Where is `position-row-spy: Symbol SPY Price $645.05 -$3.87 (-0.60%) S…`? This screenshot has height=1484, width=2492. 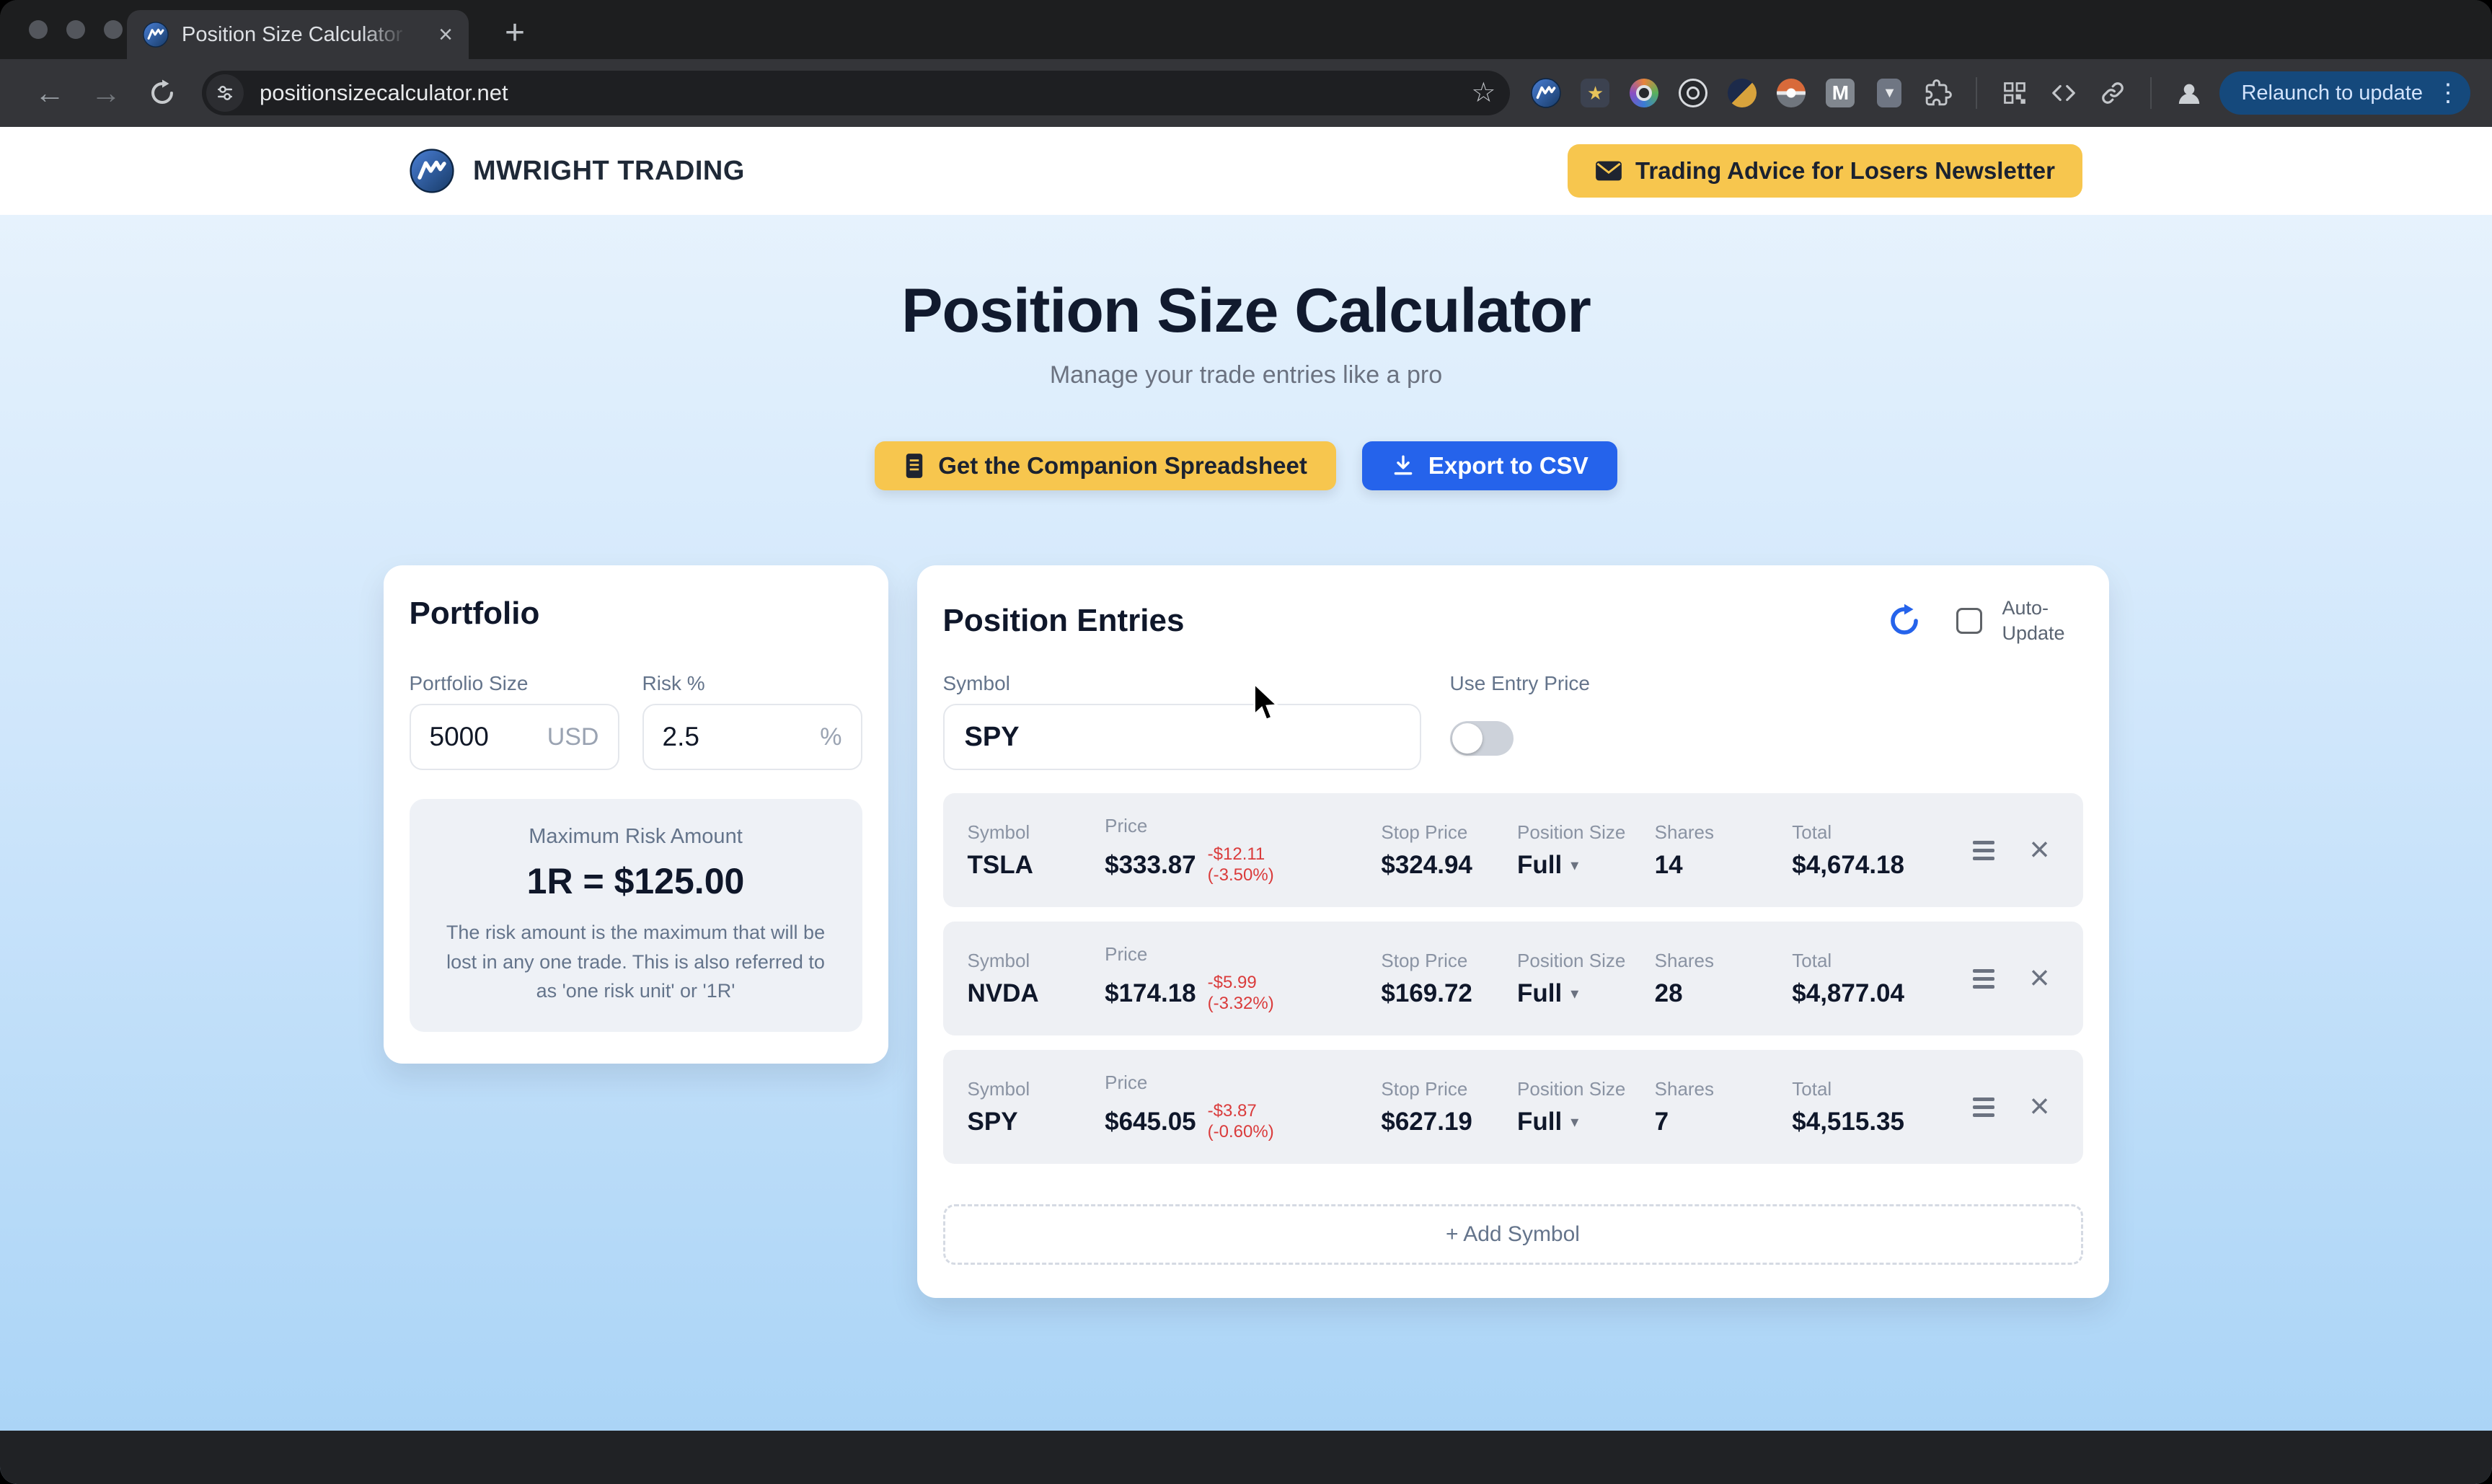 position-row-spy: Symbol SPY Price $645.05 -$3.87 (-0.60%) S… is located at coordinates (1512, 1107).